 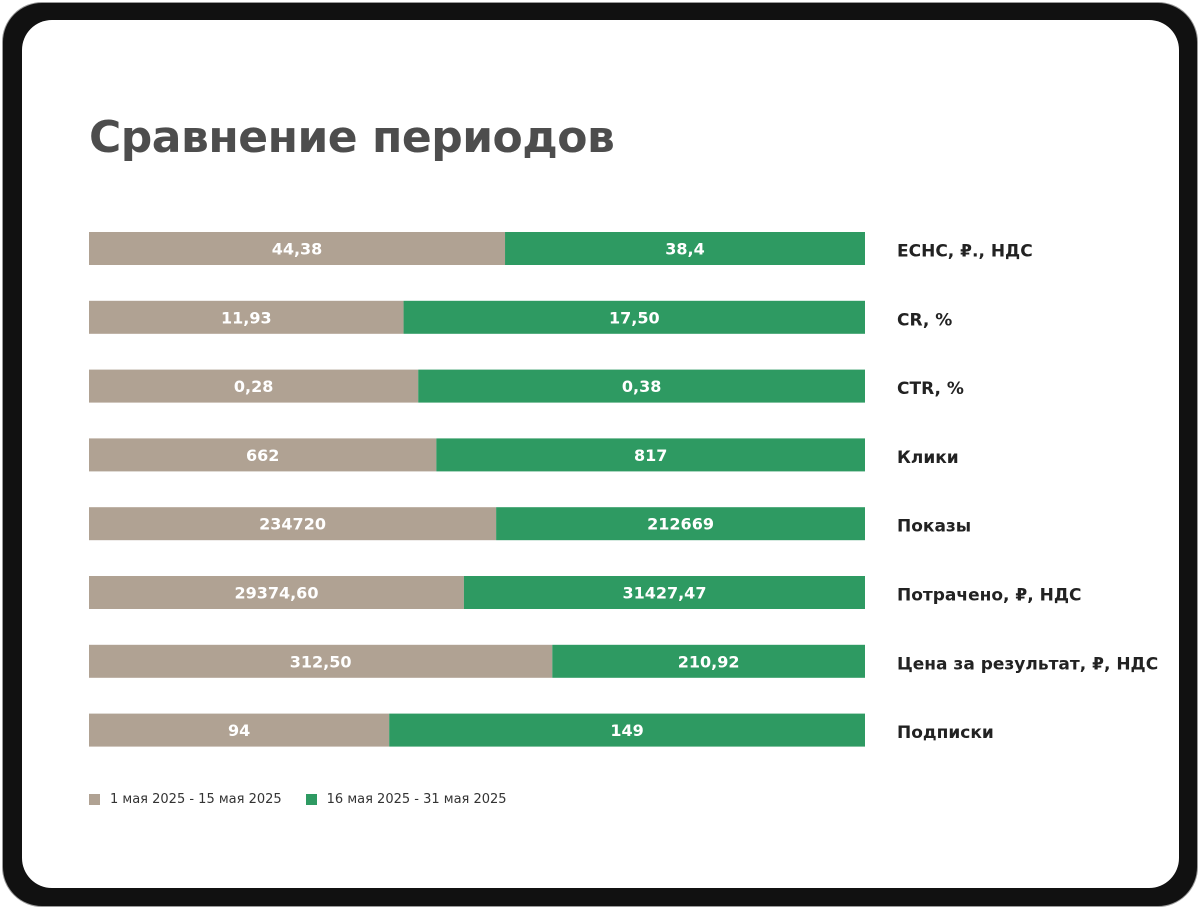 I want to click on category-label: CR, %, so click(x=924, y=320).